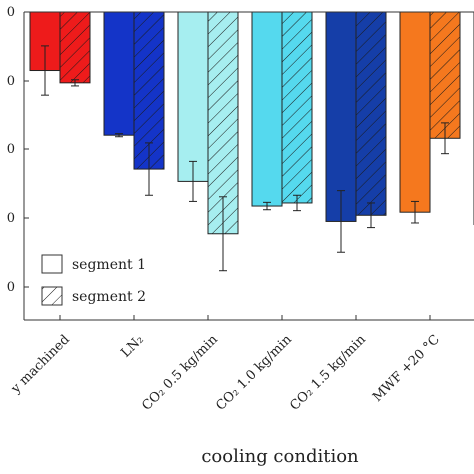  Describe the element at coordinates (11, 149) in the screenshot. I see `y-tick-label-2: 0` at that location.